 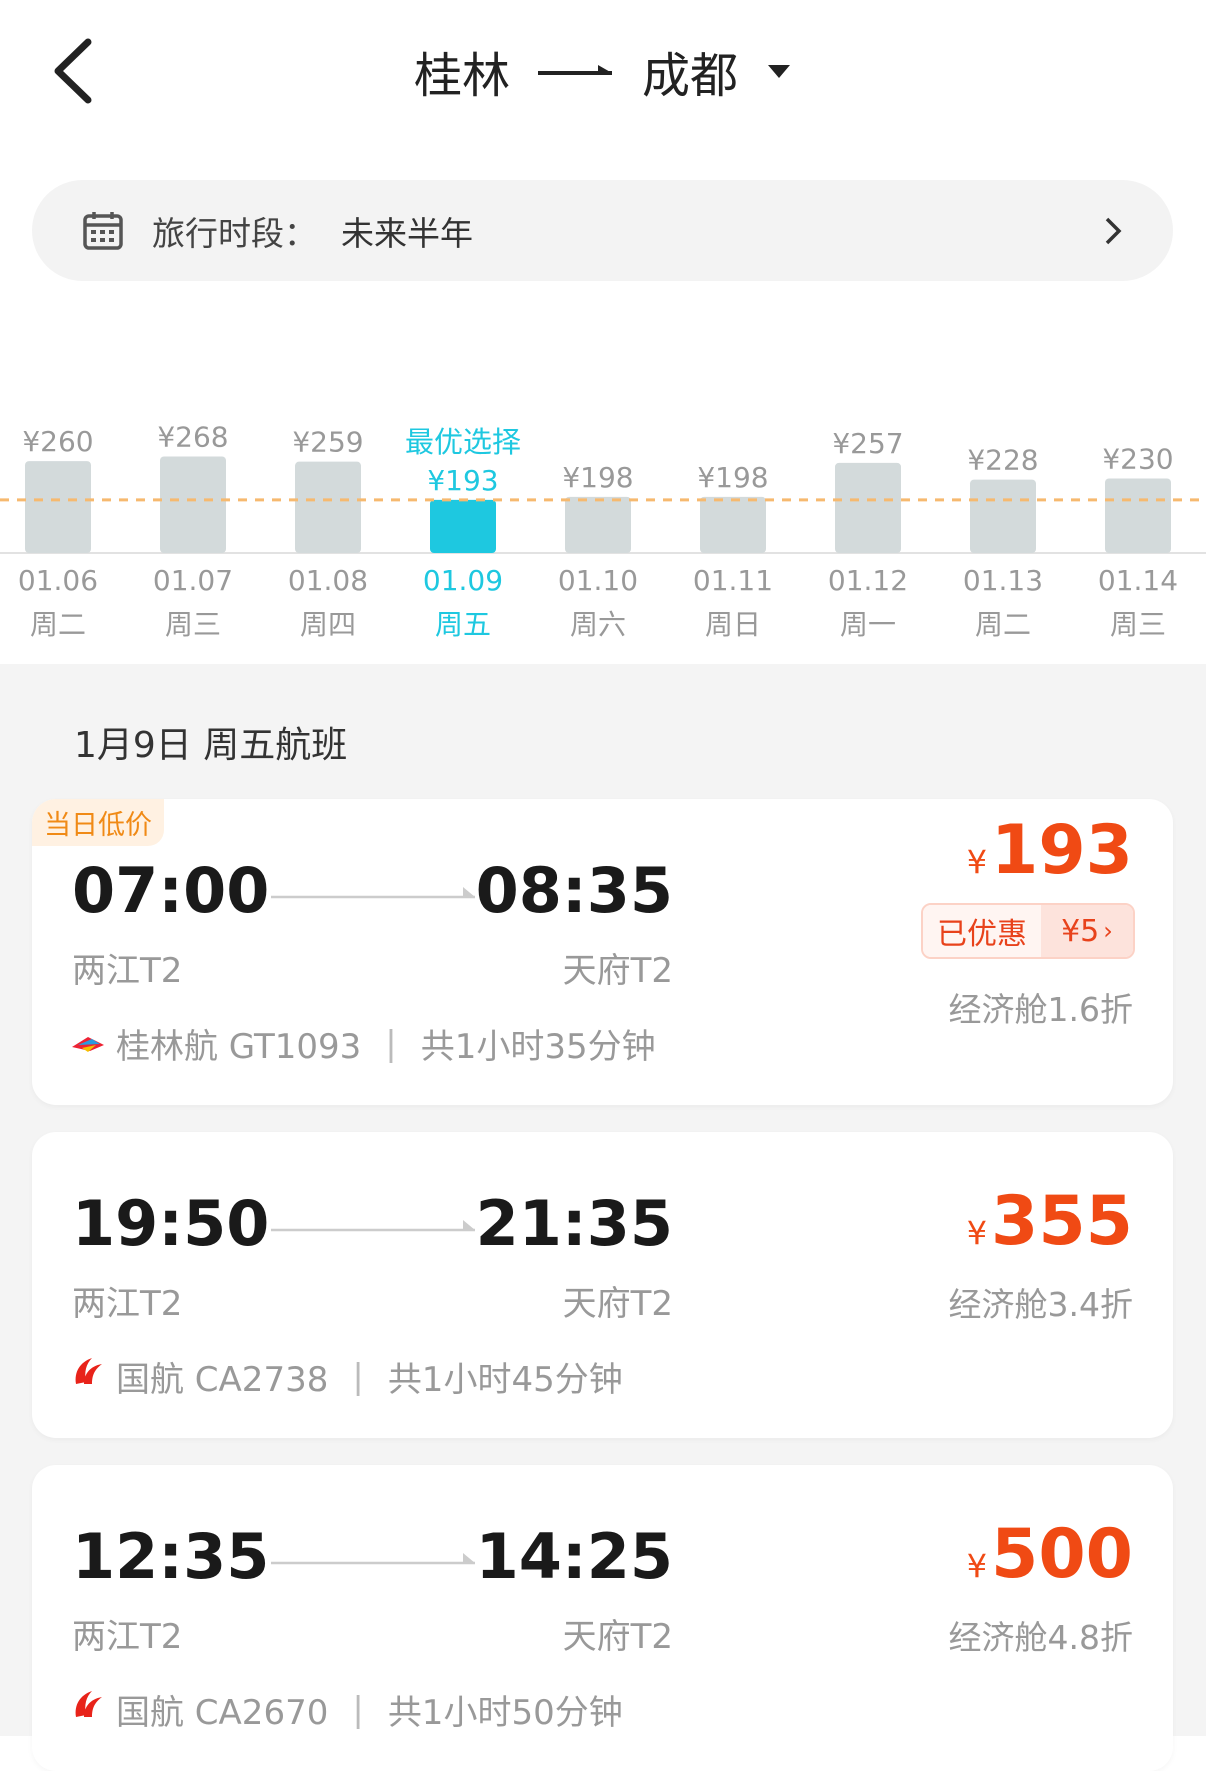 I want to click on route-title: 桂林 成都, so click(x=603, y=71).